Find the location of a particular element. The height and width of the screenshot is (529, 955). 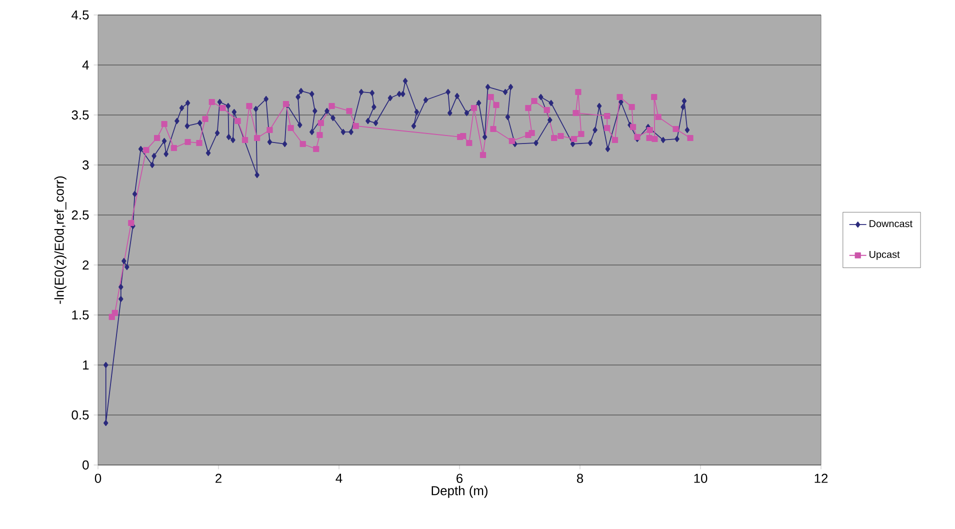

y-tick-label: 2.5 is located at coordinates (80, 215).